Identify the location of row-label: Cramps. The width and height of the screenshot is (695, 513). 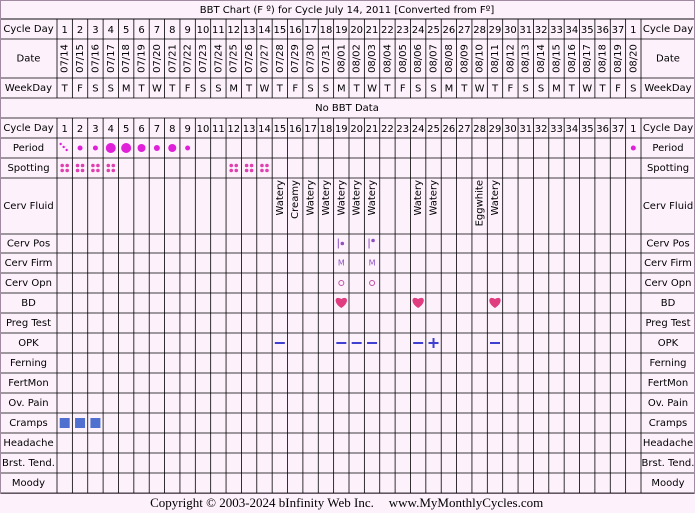
(668, 423).